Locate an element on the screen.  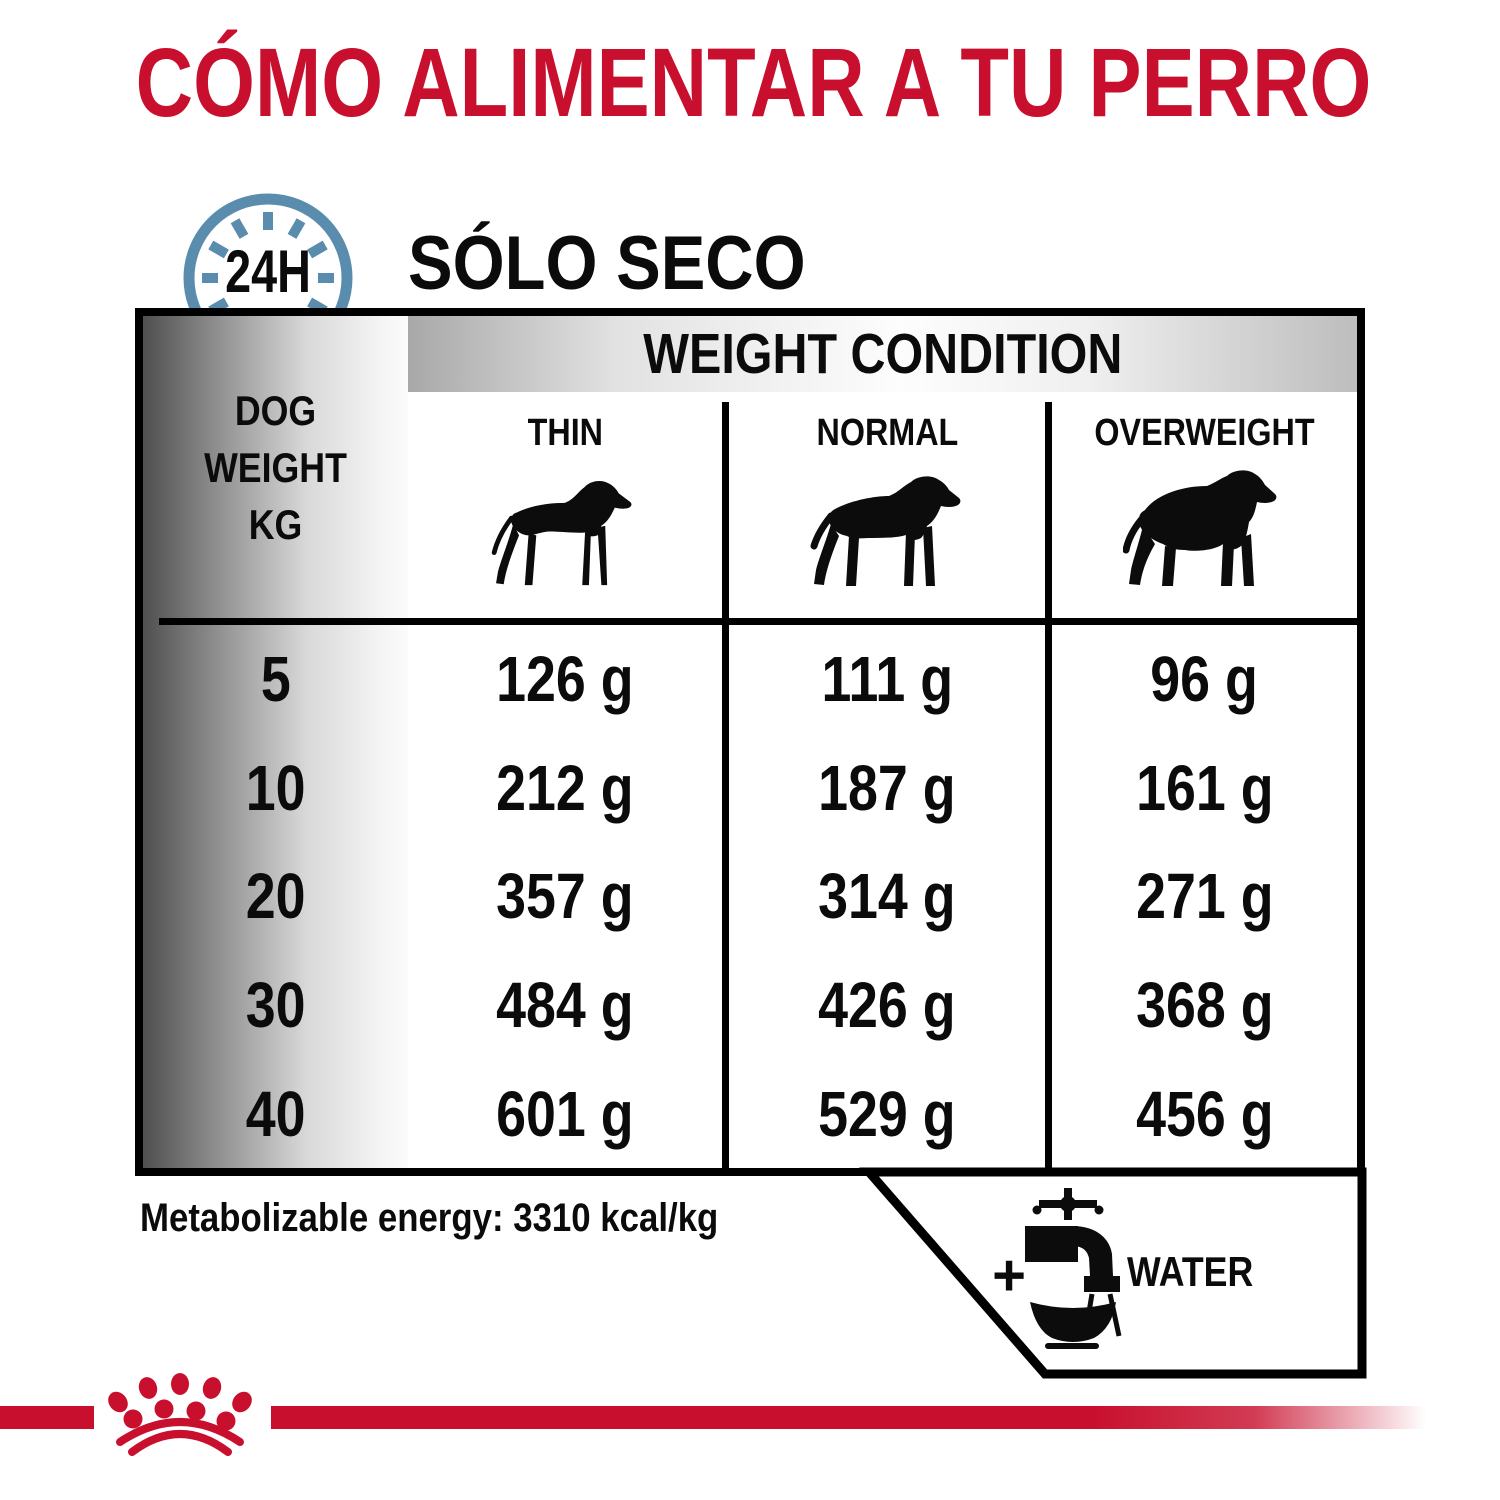
table-row: 30 484 g 426 g 368 g is located at coordinates (750, 1005).